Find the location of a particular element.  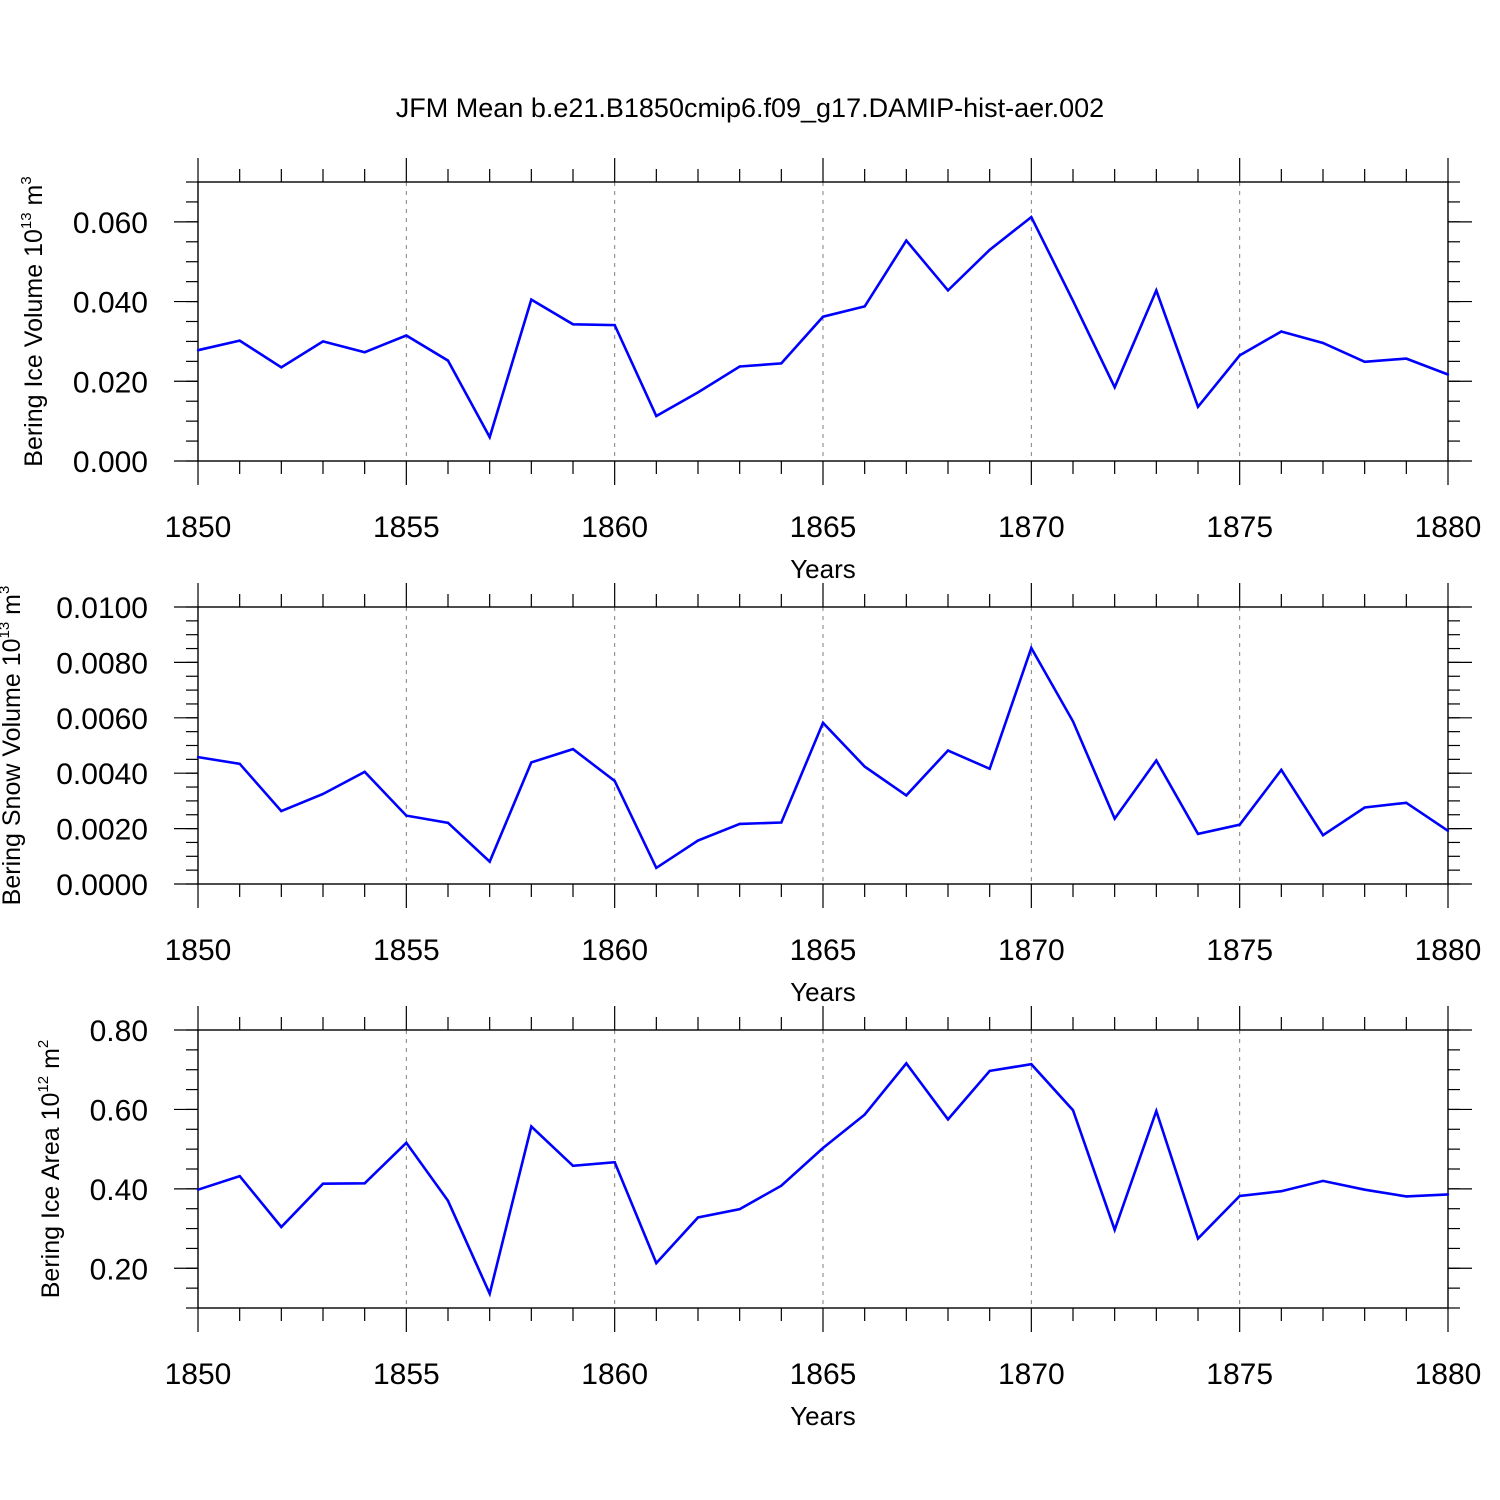

y-tick-label: 0.80 is located at coordinates (119, 1031).